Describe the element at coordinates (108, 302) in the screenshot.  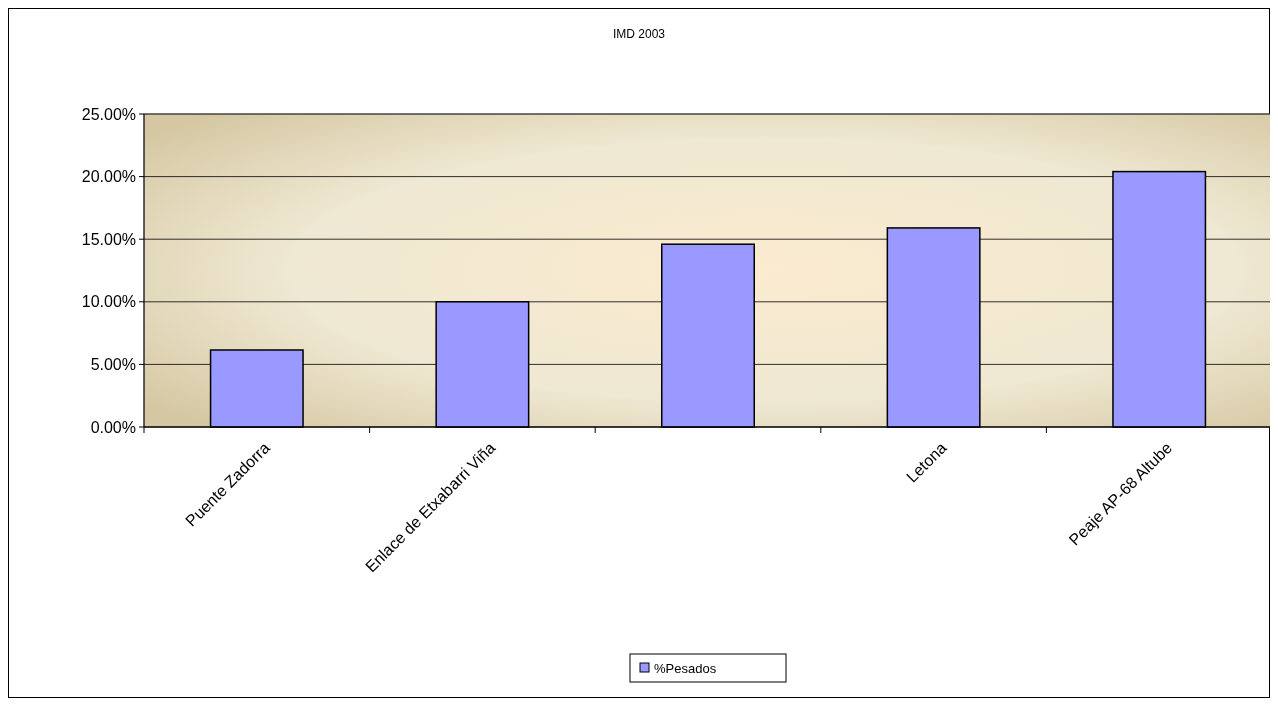
I see `y-tick-label: 10.00%` at that location.